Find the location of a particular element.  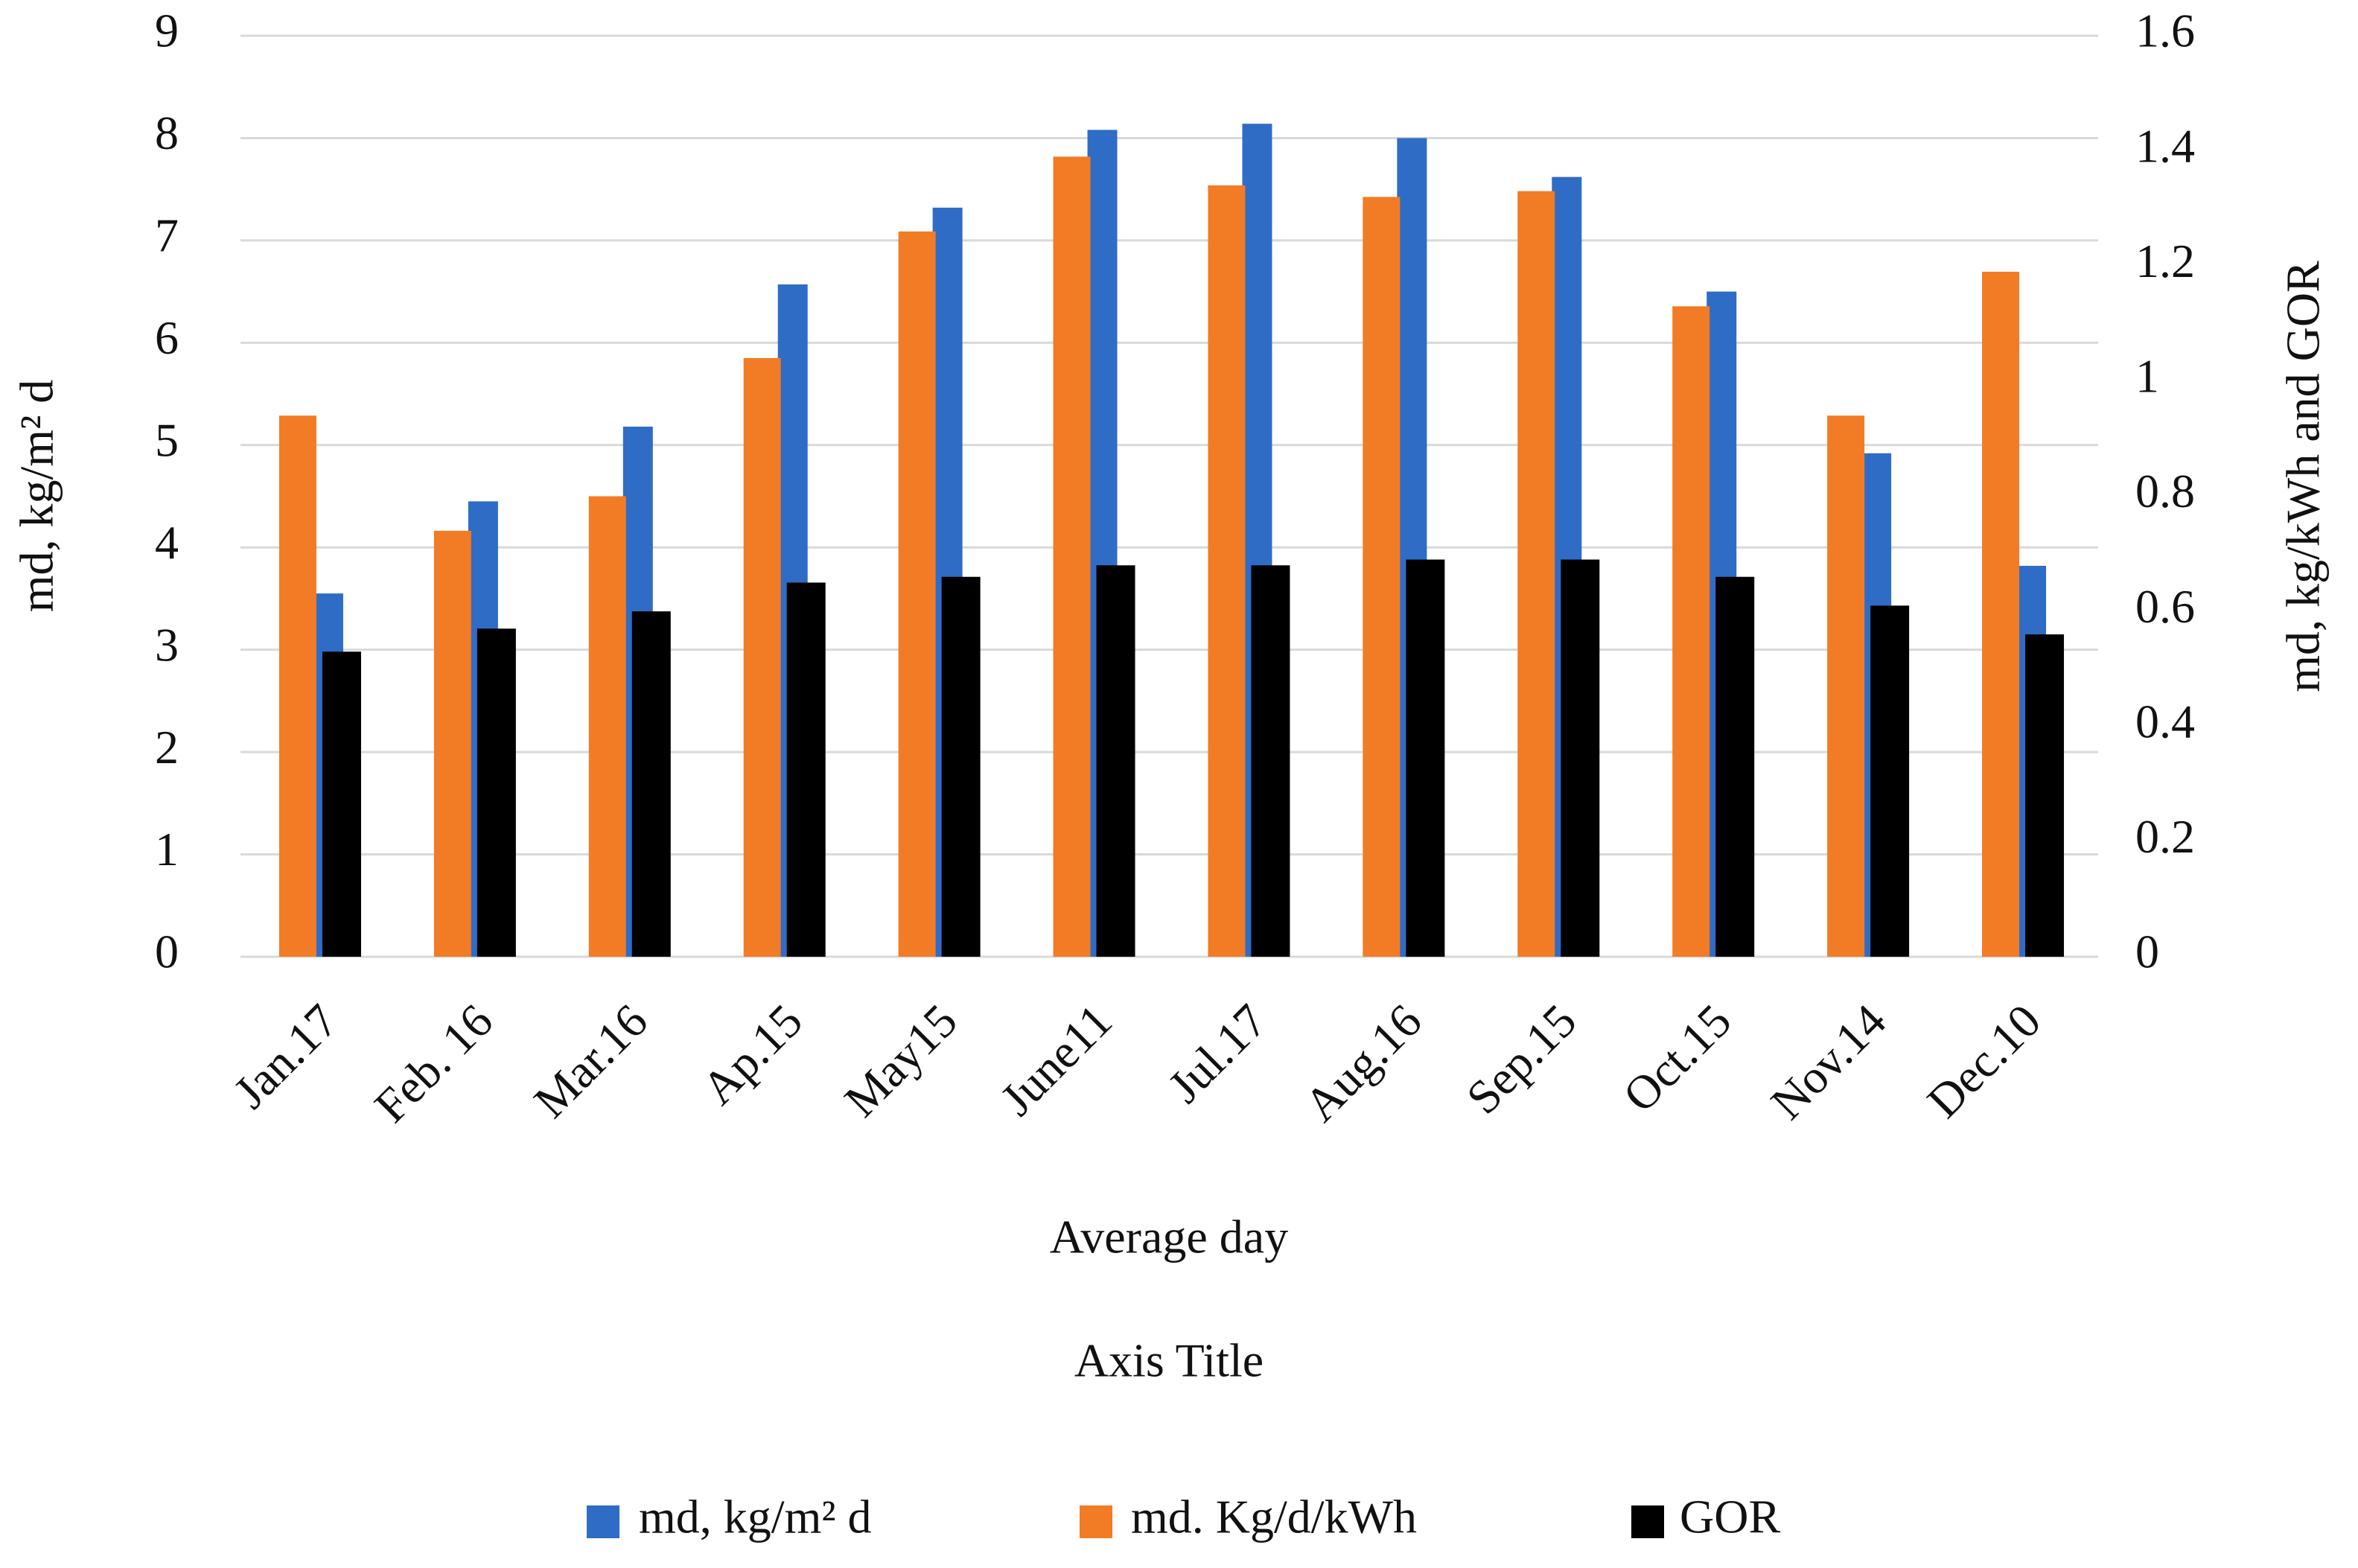

y2-axis-label: md, kg/kWh and GOR is located at coordinates (2303, 476).